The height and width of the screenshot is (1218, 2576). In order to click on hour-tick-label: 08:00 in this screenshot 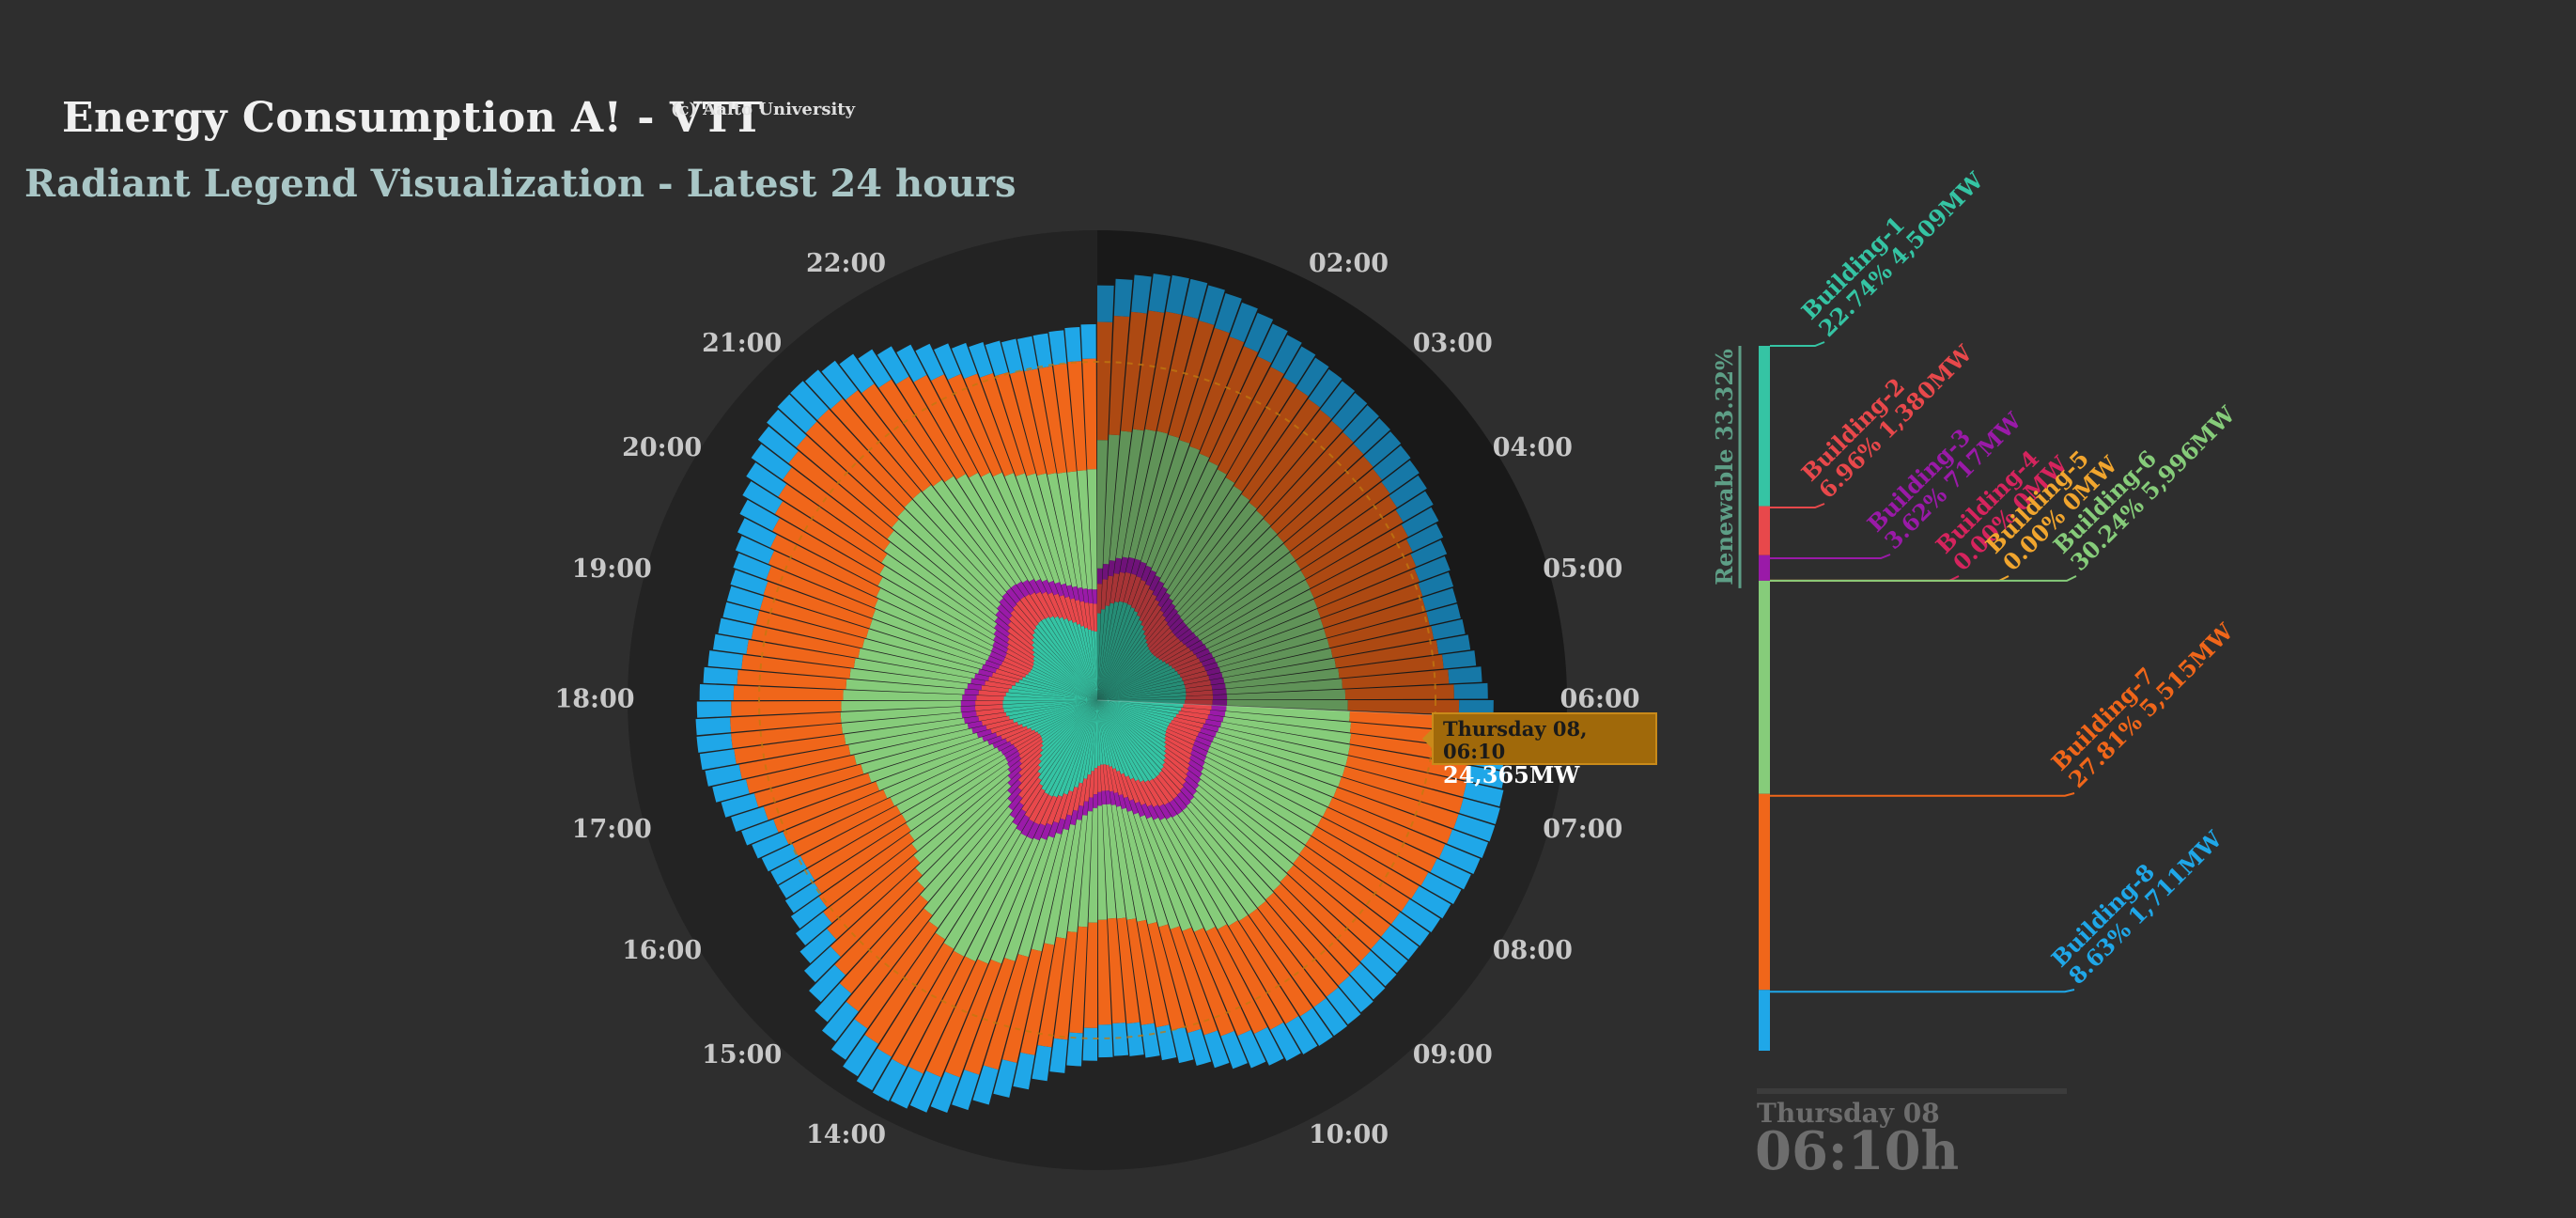, I will do `click(1533, 950)`.